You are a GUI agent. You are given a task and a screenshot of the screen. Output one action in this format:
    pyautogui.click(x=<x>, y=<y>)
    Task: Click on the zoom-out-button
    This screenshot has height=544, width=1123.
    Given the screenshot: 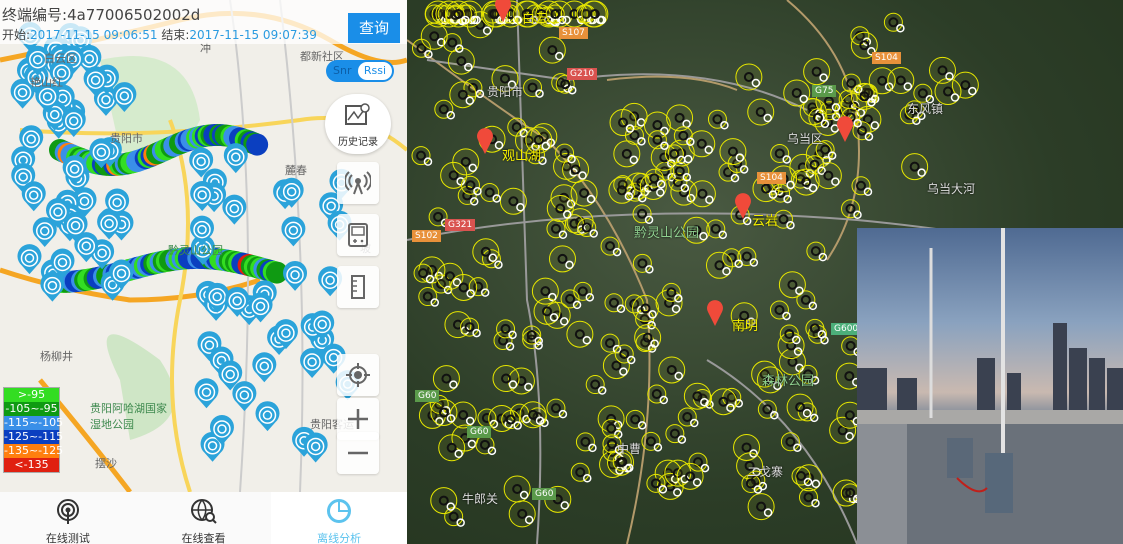 What is the action you would take?
    pyautogui.click(x=358, y=453)
    